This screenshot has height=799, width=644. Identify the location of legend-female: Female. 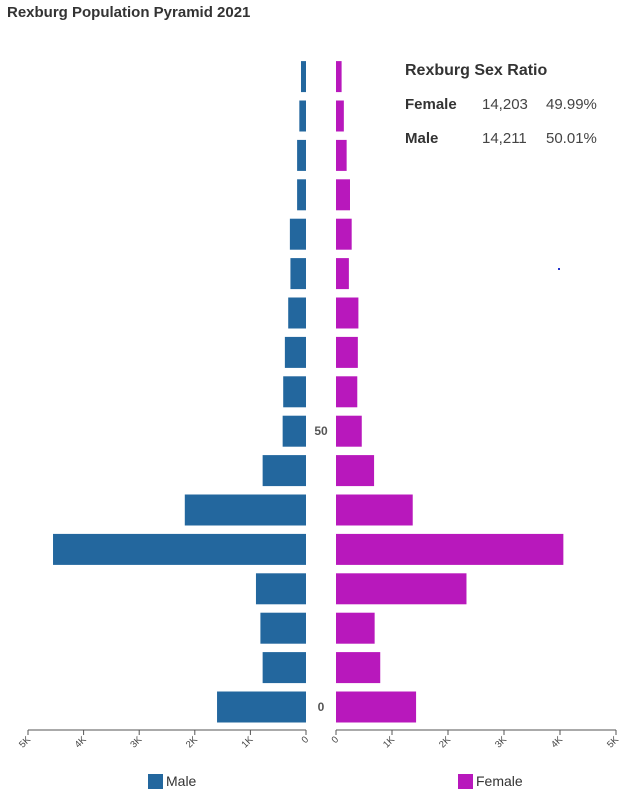
(490, 781).